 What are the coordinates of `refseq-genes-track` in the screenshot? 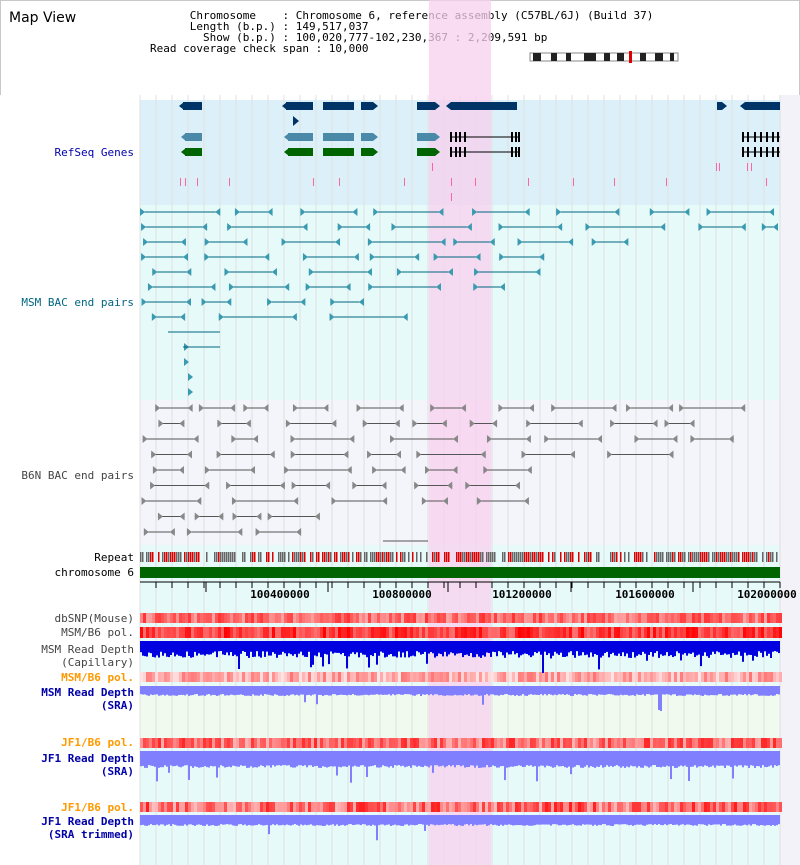 It's located at (479, 151).